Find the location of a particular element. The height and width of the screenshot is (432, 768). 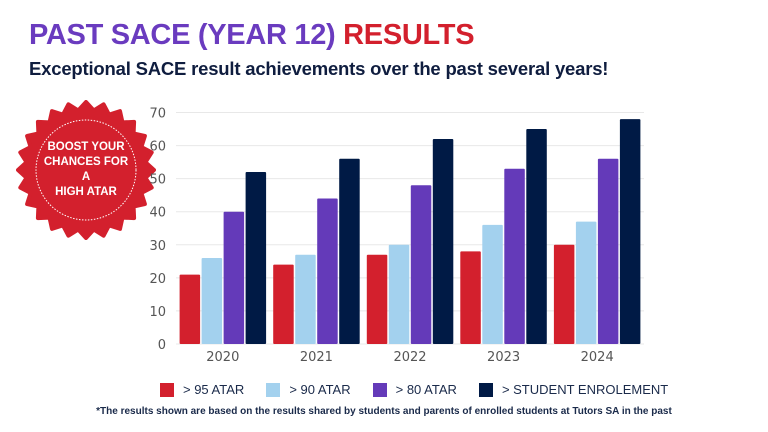

x-tick-label: 2024 is located at coordinates (597, 357).